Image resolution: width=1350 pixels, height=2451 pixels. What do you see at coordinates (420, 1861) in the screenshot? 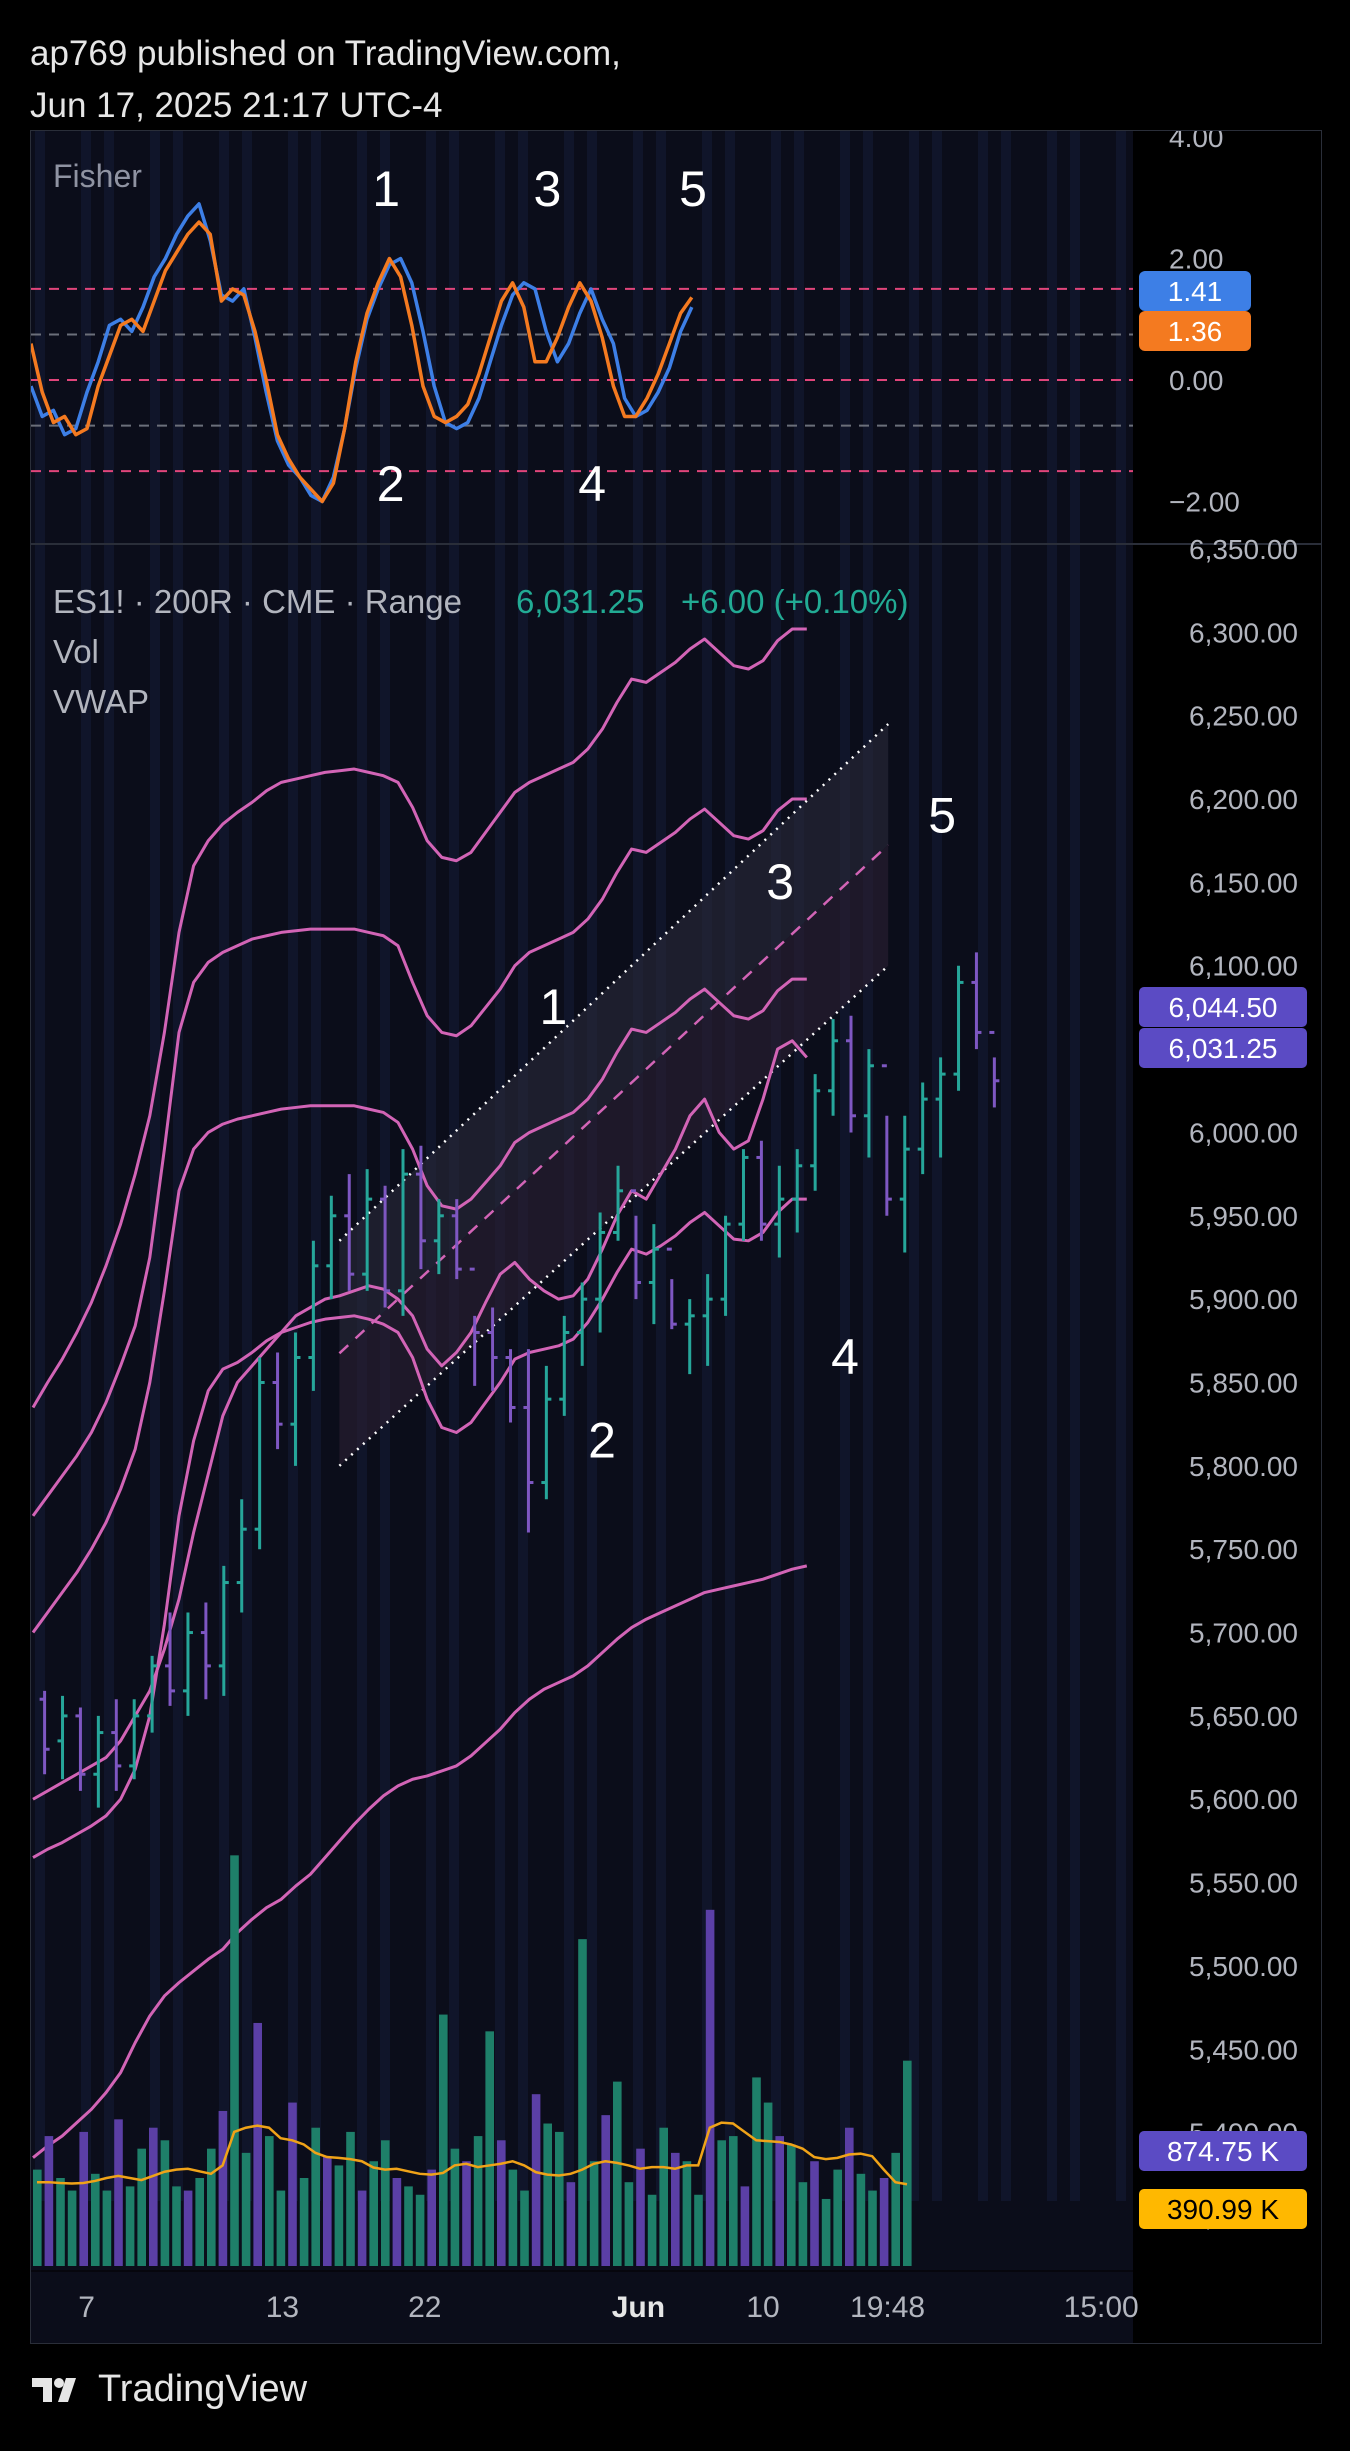
I see `vwap-band-line` at bounding box center [420, 1861].